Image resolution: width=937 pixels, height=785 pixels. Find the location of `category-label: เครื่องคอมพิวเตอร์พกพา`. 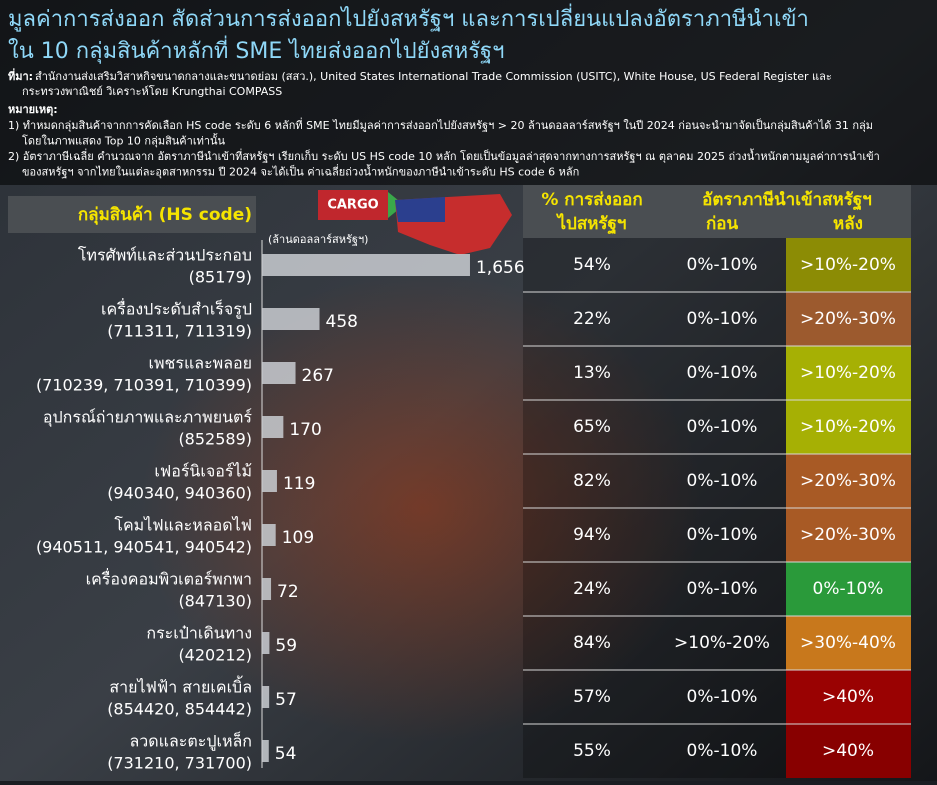

category-label: เครื่องคอมพิวเตอร์พกพา is located at coordinates (169, 578).